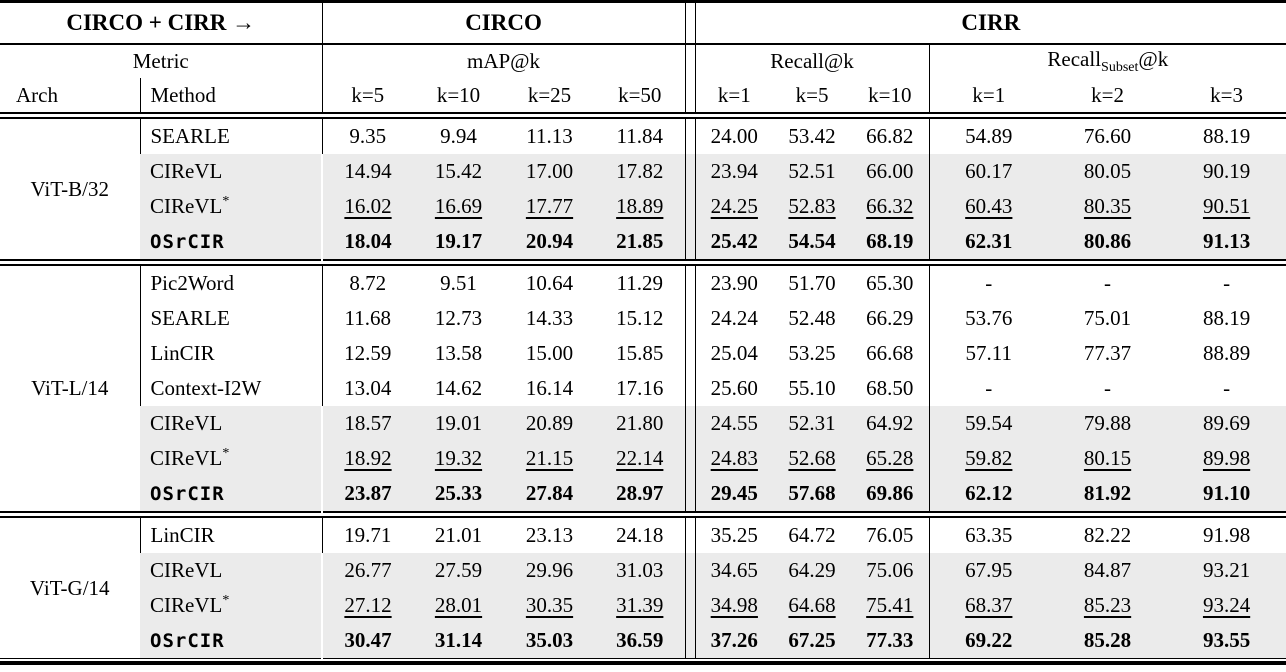  I want to click on value-cell: 64.68, so click(812, 605).